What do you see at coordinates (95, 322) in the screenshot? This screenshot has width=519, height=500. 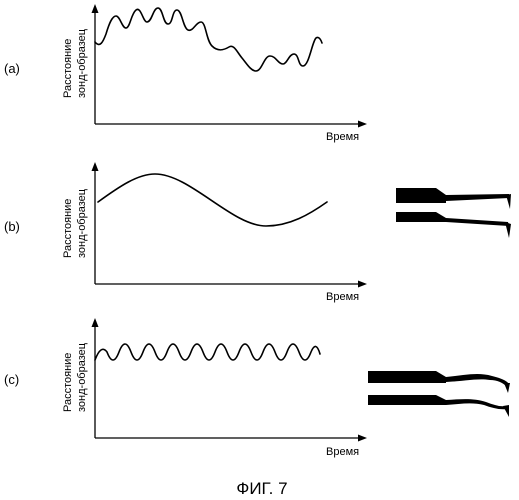 I see `panel-c-y-arrow` at bounding box center [95, 322].